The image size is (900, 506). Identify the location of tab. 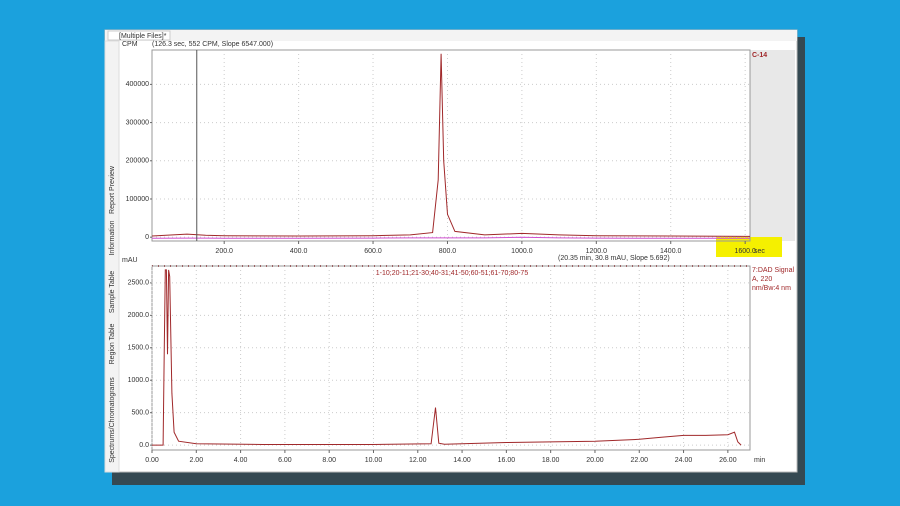
(139, 35).